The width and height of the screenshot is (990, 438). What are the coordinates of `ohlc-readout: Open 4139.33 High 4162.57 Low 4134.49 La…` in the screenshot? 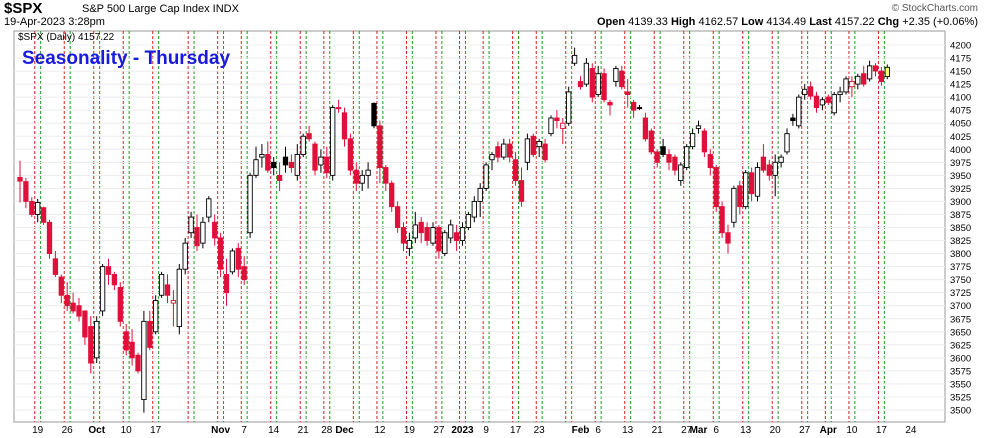 It's located at (787, 22).